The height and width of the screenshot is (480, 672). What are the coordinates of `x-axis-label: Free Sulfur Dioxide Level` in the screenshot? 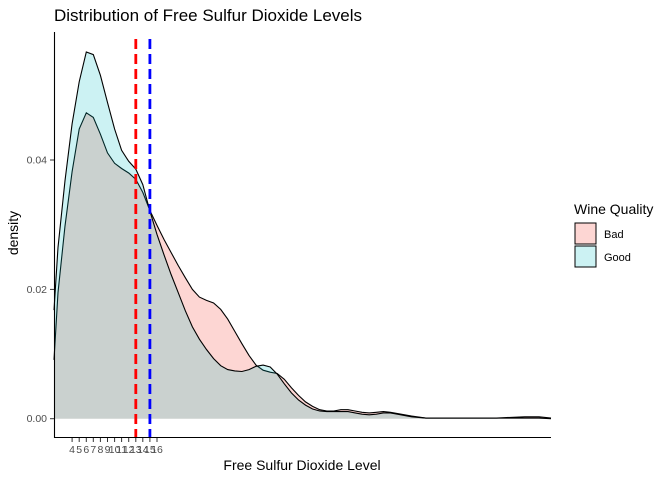 It's located at (301, 465).